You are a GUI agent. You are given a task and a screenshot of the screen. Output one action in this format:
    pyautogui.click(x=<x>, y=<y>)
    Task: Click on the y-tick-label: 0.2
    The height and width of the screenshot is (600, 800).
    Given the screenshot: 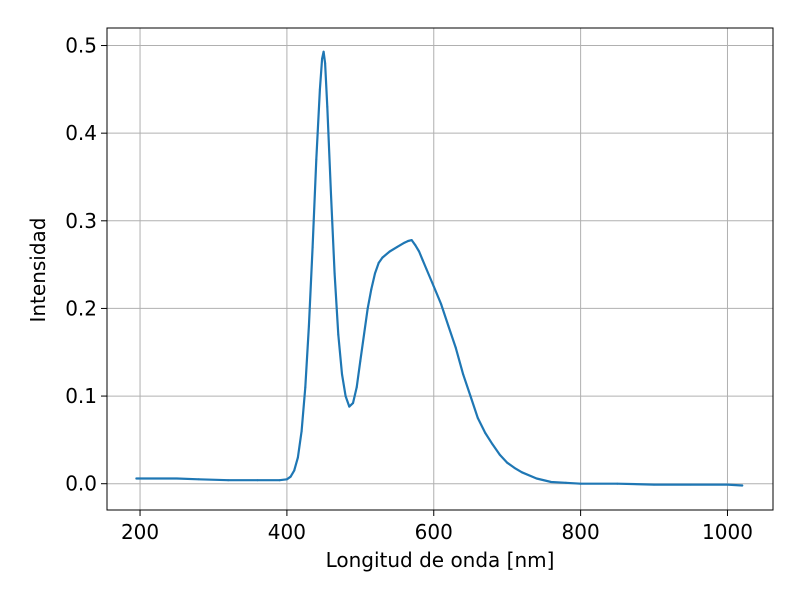 What is the action you would take?
    pyautogui.click(x=81, y=308)
    